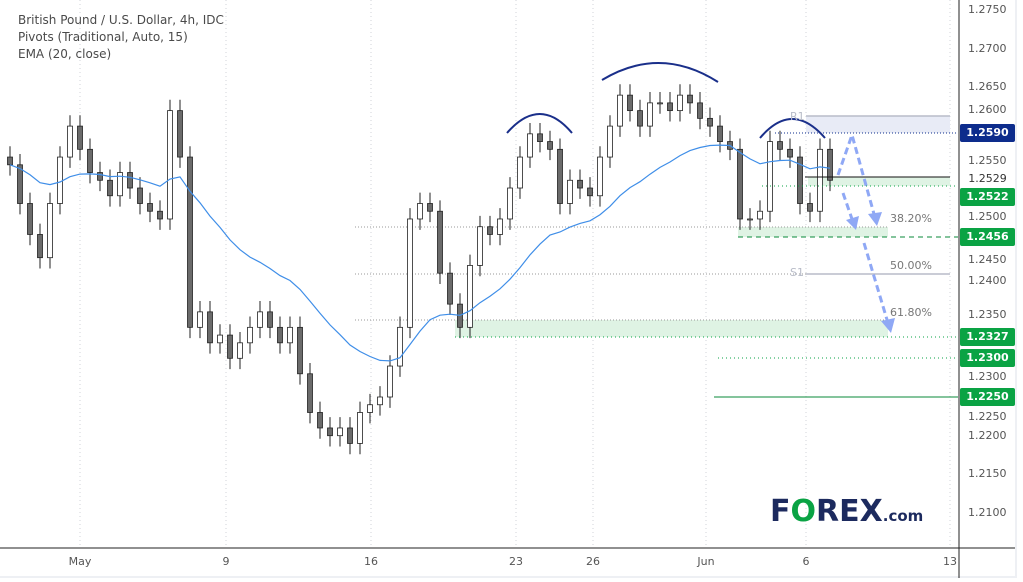 The width and height of the screenshot is (1023, 582). Describe the element at coordinates (806, 561) in the screenshot. I see `time-tick-label: 6` at that location.